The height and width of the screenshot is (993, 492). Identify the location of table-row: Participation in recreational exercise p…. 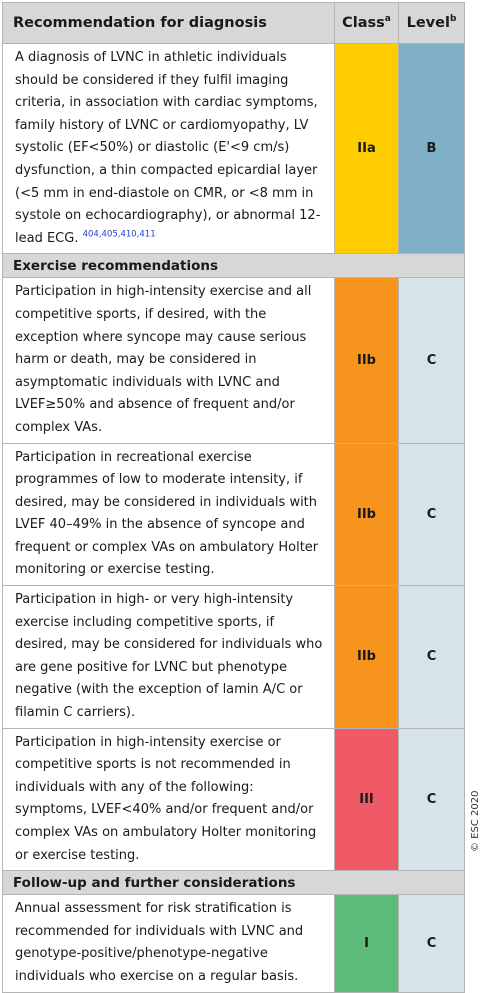
(233, 514).